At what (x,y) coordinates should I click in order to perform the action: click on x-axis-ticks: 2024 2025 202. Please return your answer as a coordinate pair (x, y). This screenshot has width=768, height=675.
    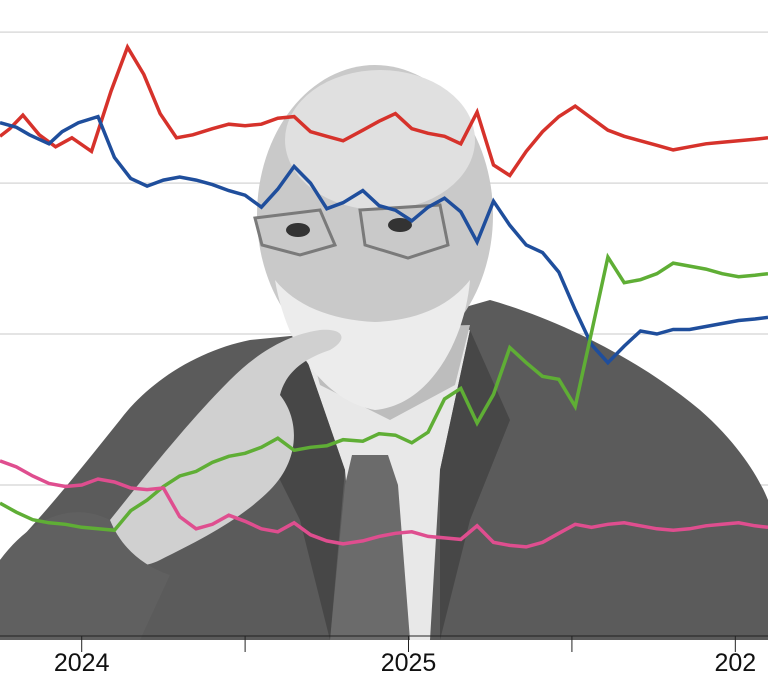
    Looking at the image, I should click on (405, 655).